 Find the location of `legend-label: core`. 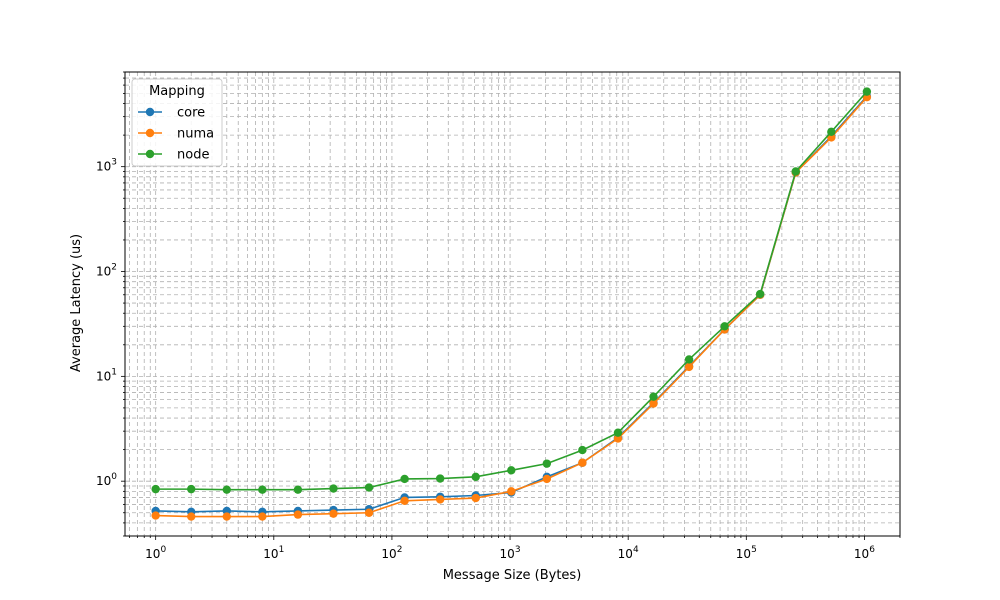

legend-label: core is located at coordinates (191, 113).